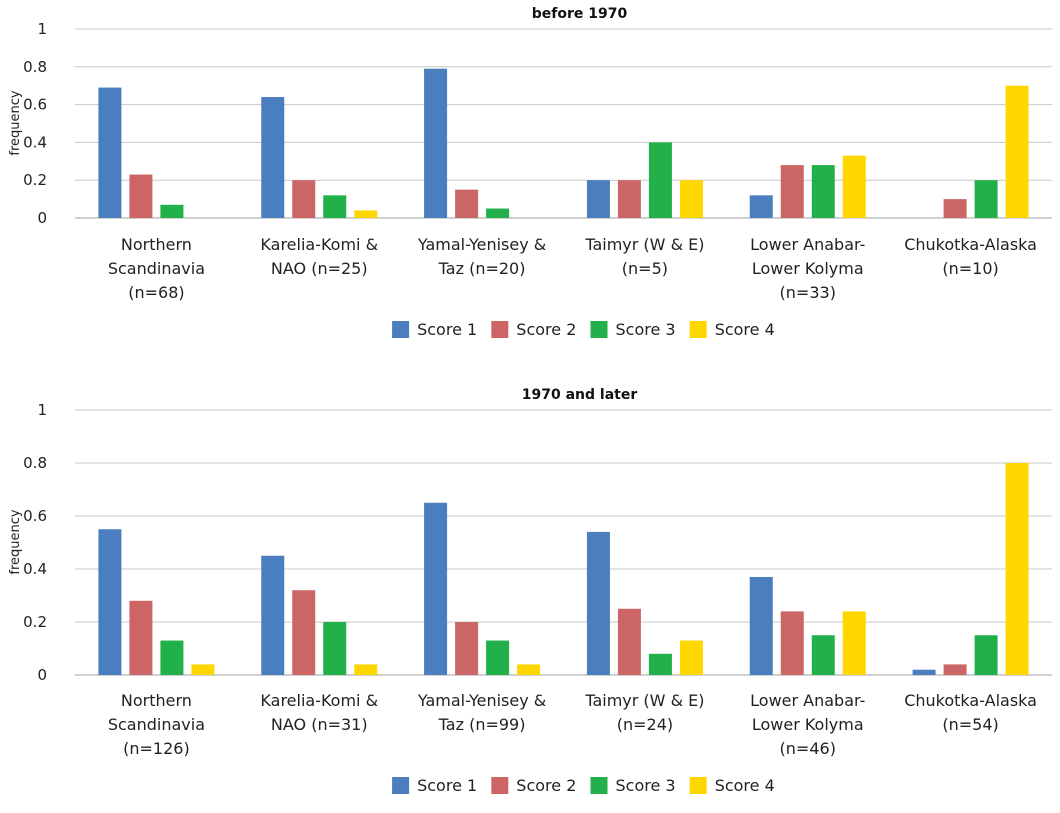 This screenshot has width=1060, height=813. I want to click on chart-title: 1970 and later, so click(580, 395).